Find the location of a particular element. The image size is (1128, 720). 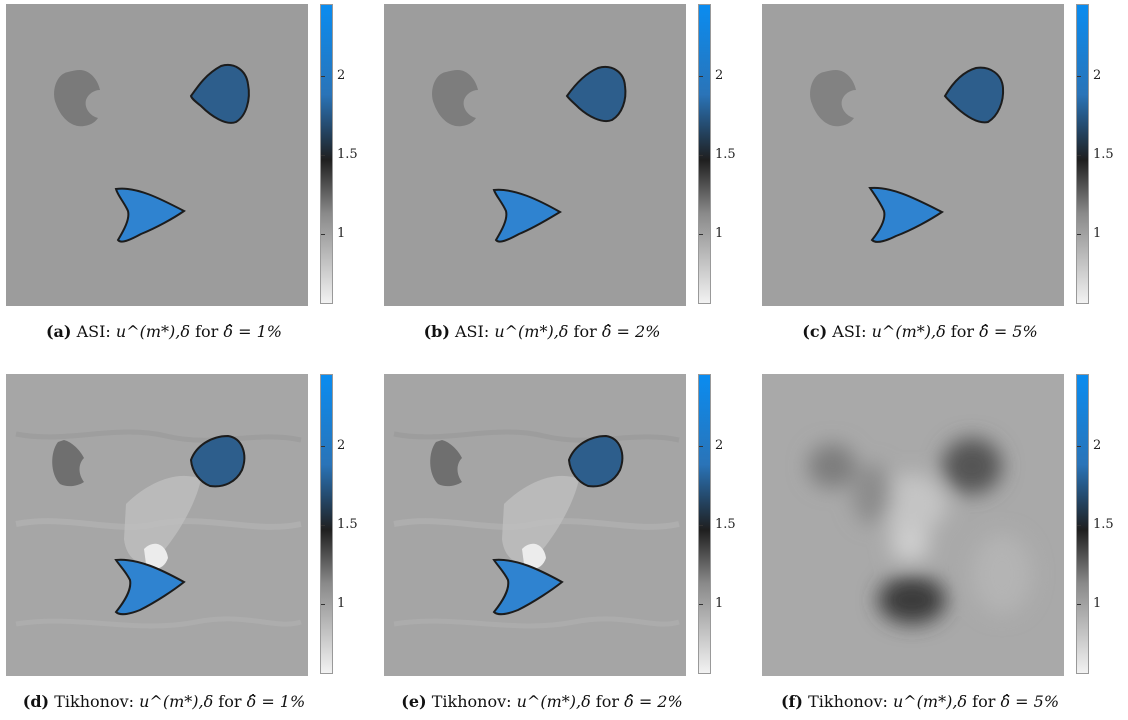

panel-label: (e) is located at coordinates (414, 701).